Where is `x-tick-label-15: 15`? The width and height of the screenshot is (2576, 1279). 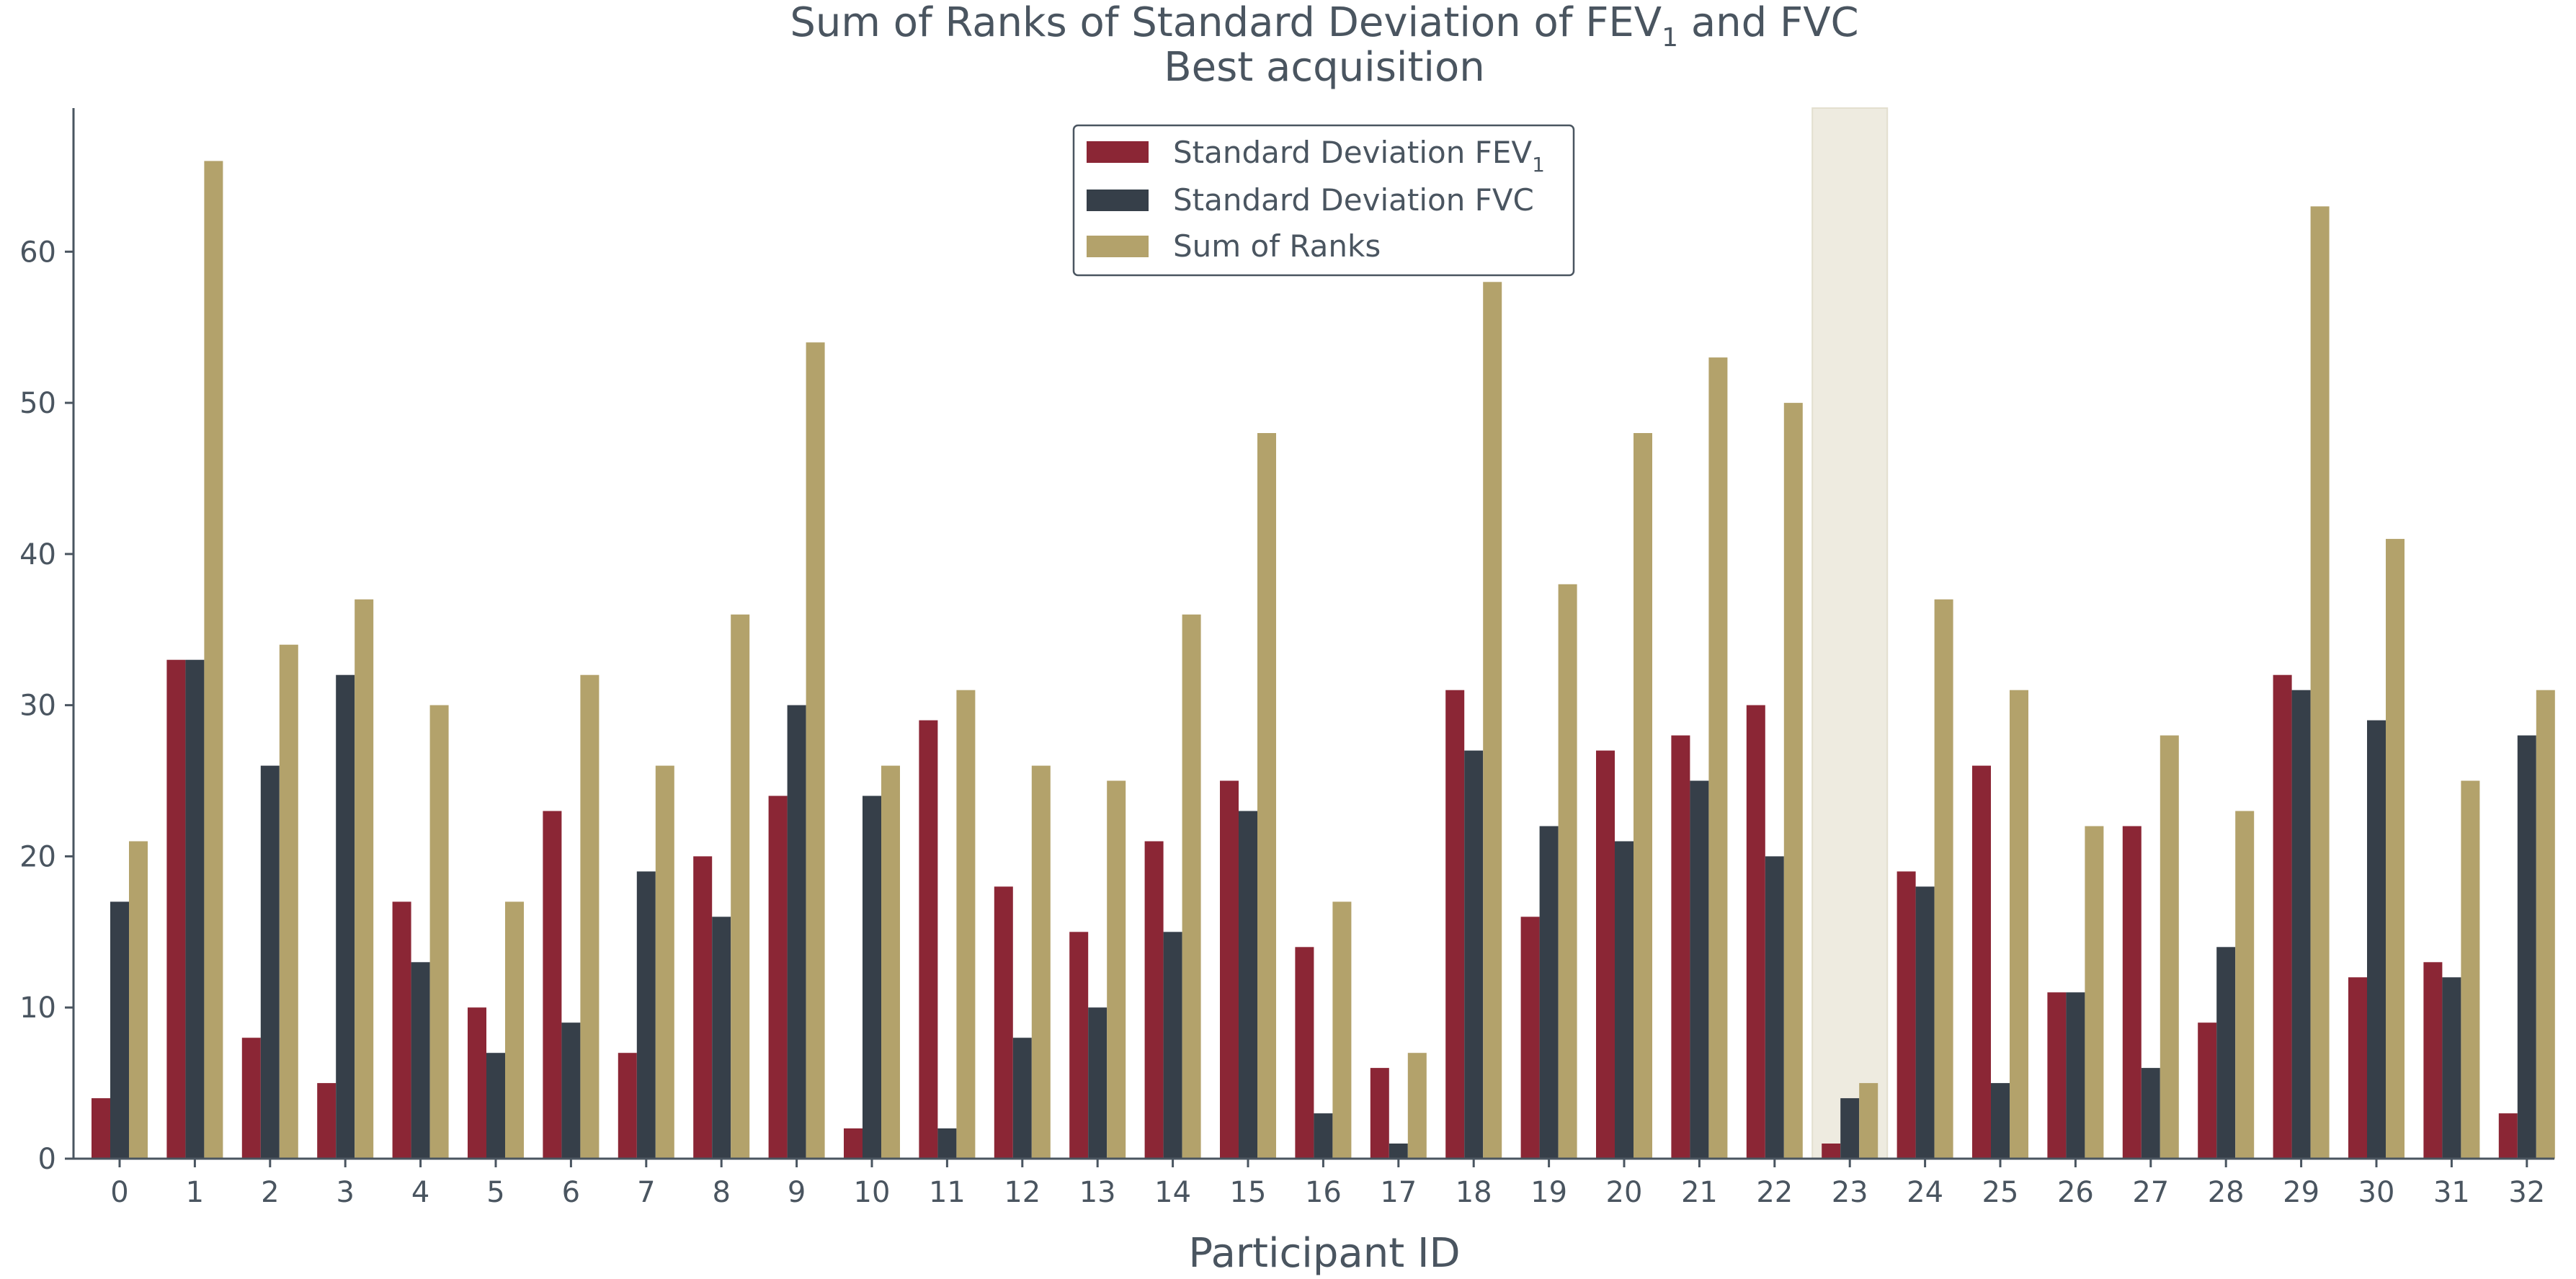 x-tick-label-15: 15 is located at coordinates (1248, 1192).